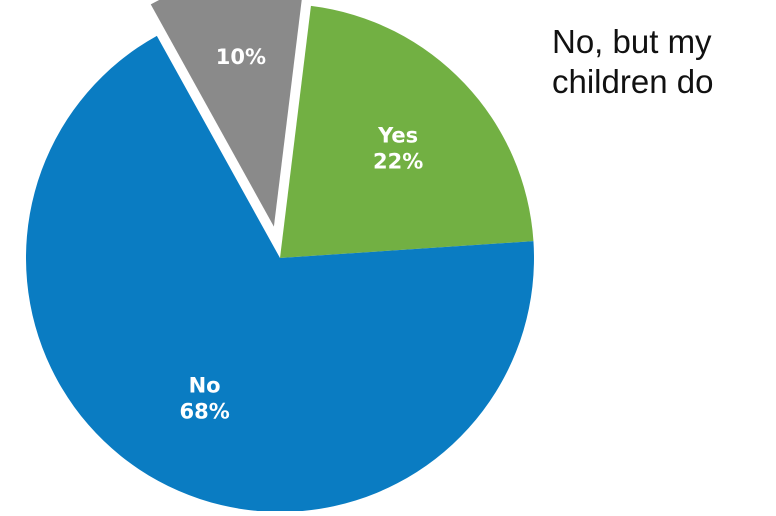  I want to click on slice-value-label: 22%, so click(398, 161).